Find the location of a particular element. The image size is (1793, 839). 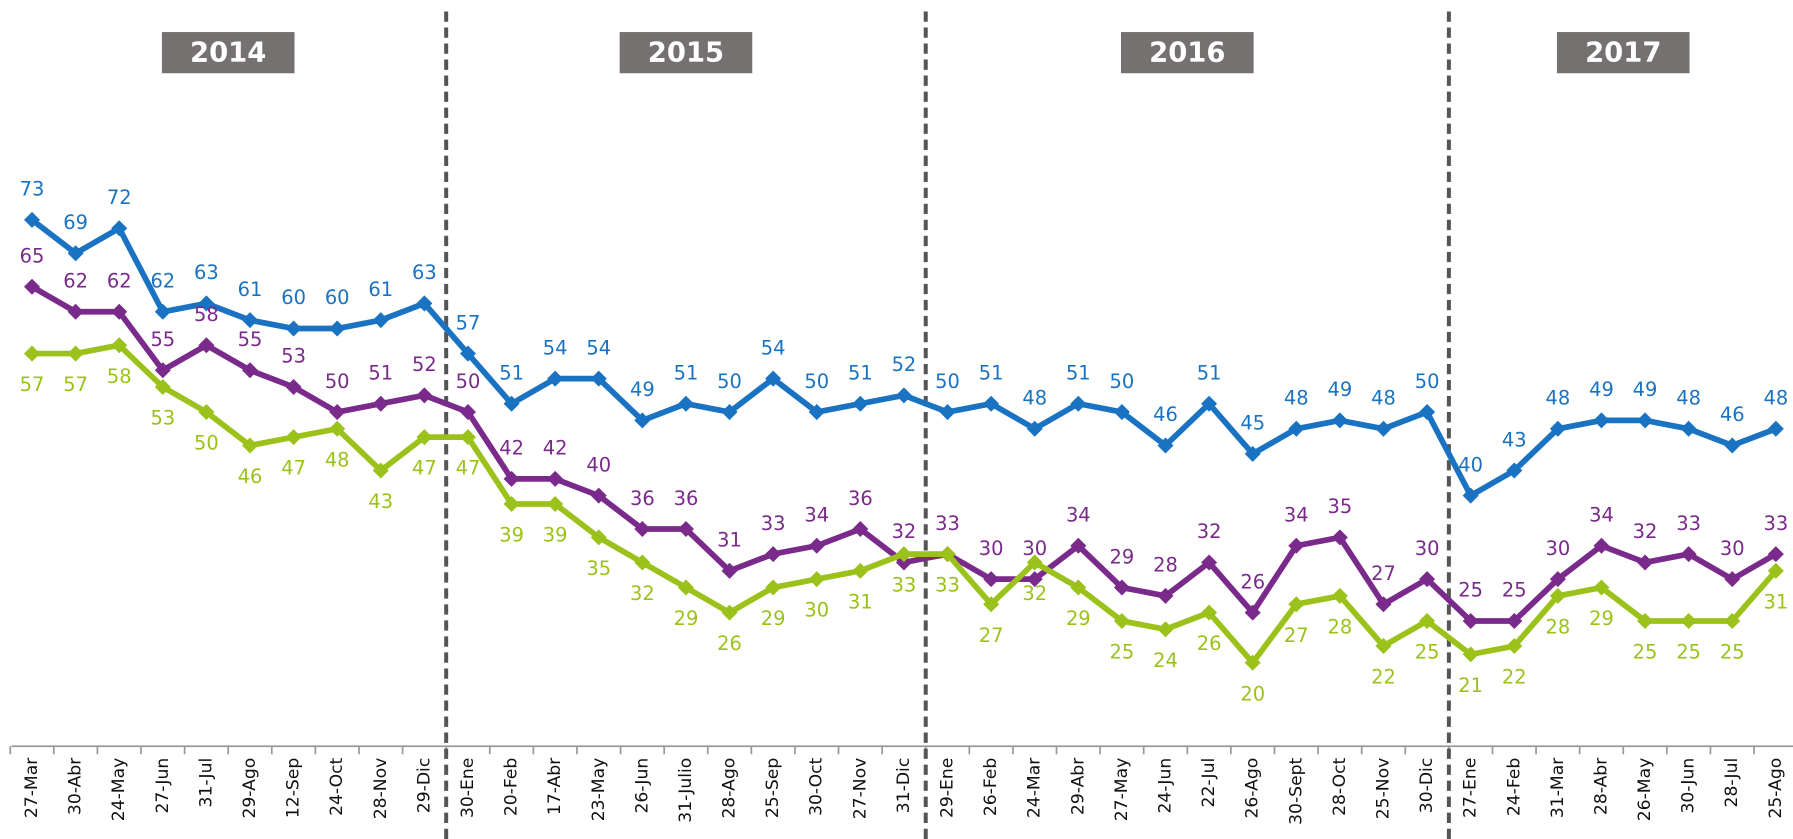

data-label: 63 is located at coordinates (424, 272).